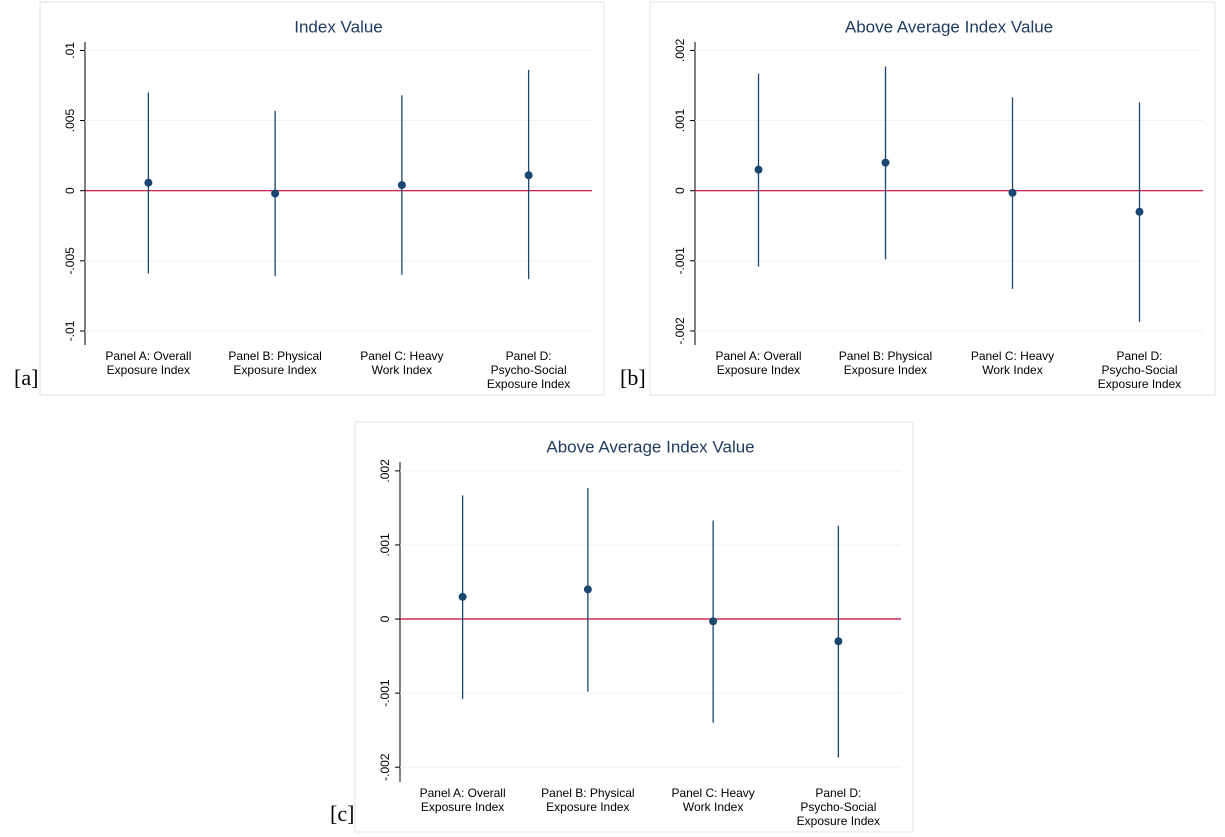 The width and height of the screenshot is (1225, 837). Describe the element at coordinates (70, 50) in the screenshot. I see `y-tick-label: .01` at that location.